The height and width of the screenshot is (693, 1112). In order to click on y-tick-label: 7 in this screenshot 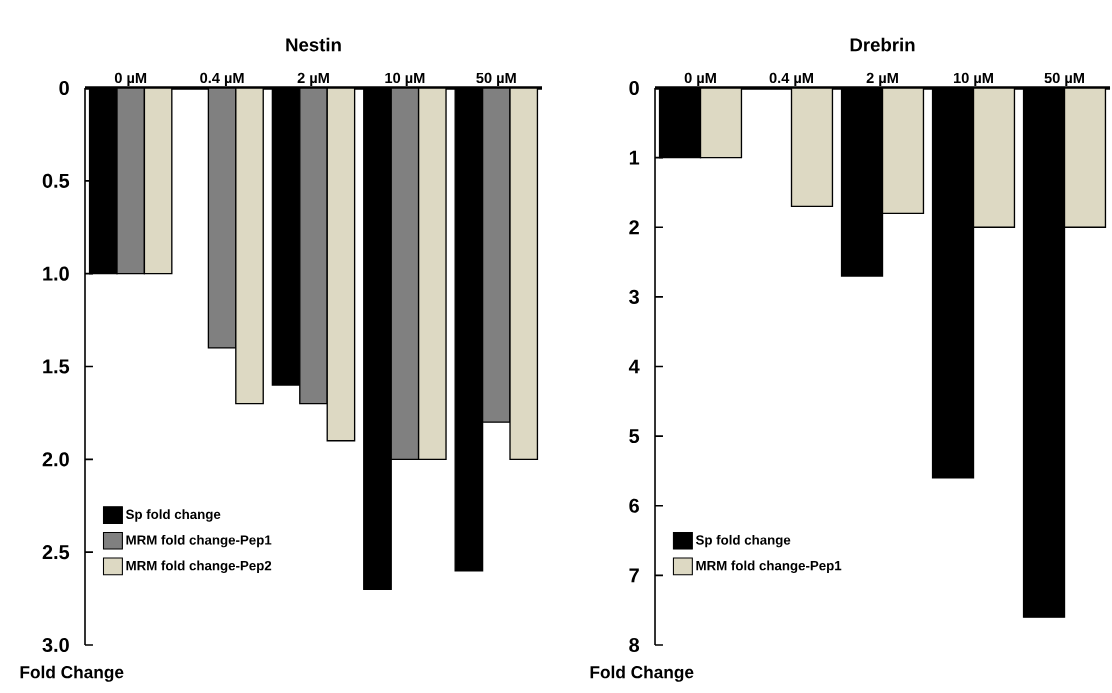, I will do `click(634, 575)`.